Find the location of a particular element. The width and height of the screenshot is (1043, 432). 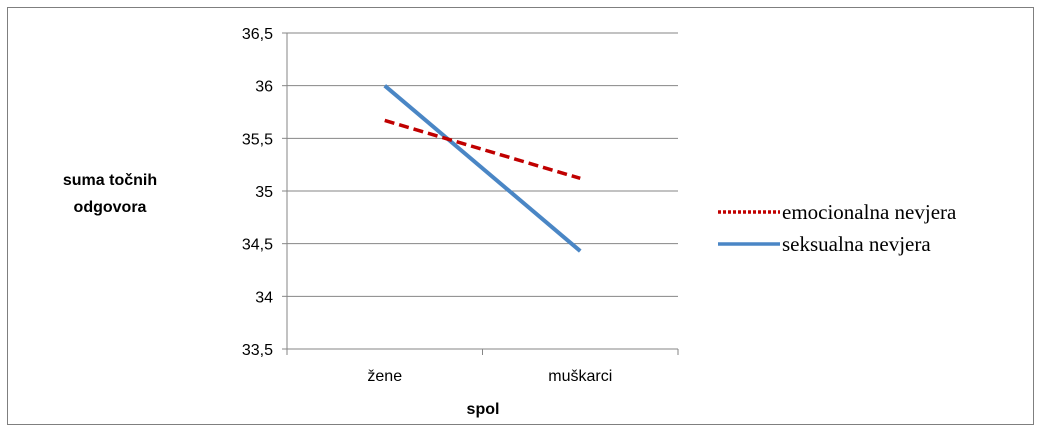

x-axis-title: spol is located at coordinates (483, 409).